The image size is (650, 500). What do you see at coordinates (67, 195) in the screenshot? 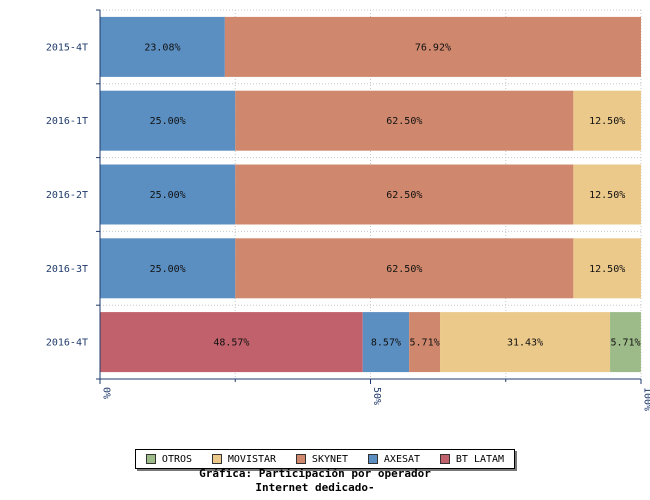
I see `y-tick-label: 2016-2T` at bounding box center [67, 195].